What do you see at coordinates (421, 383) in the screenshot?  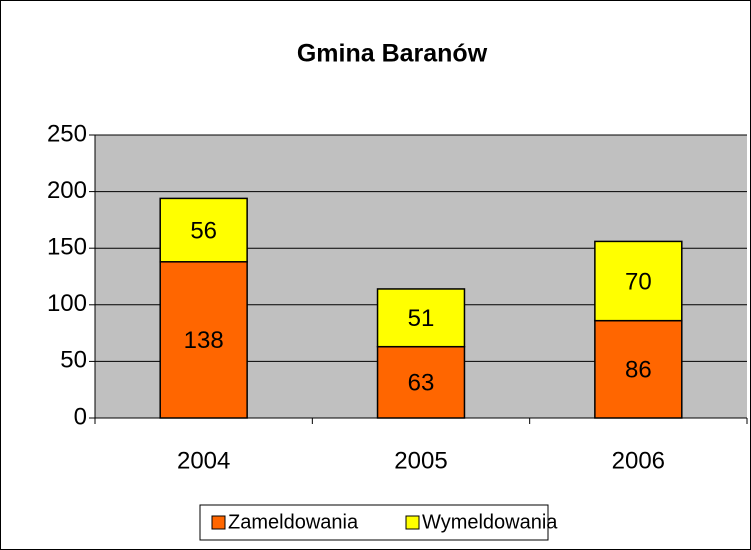 I see `data-label: 63` at bounding box center [421, 383].